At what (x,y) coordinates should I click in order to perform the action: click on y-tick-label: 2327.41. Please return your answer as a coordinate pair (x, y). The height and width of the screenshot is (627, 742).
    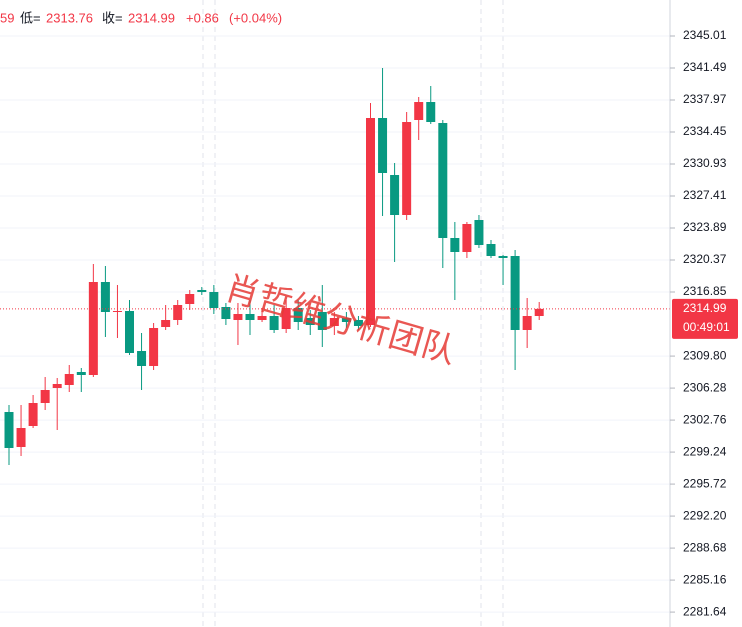
    Looking at the image, I should click on (705, 195).